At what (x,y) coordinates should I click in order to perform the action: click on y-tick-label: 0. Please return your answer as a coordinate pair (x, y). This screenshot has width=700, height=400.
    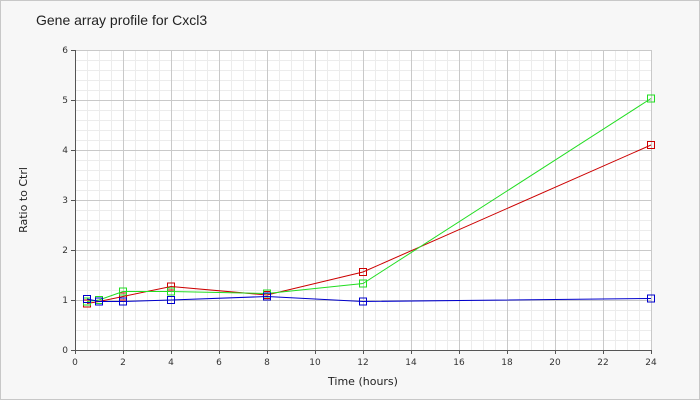
    Looking at the image, I should click on (65, 351).